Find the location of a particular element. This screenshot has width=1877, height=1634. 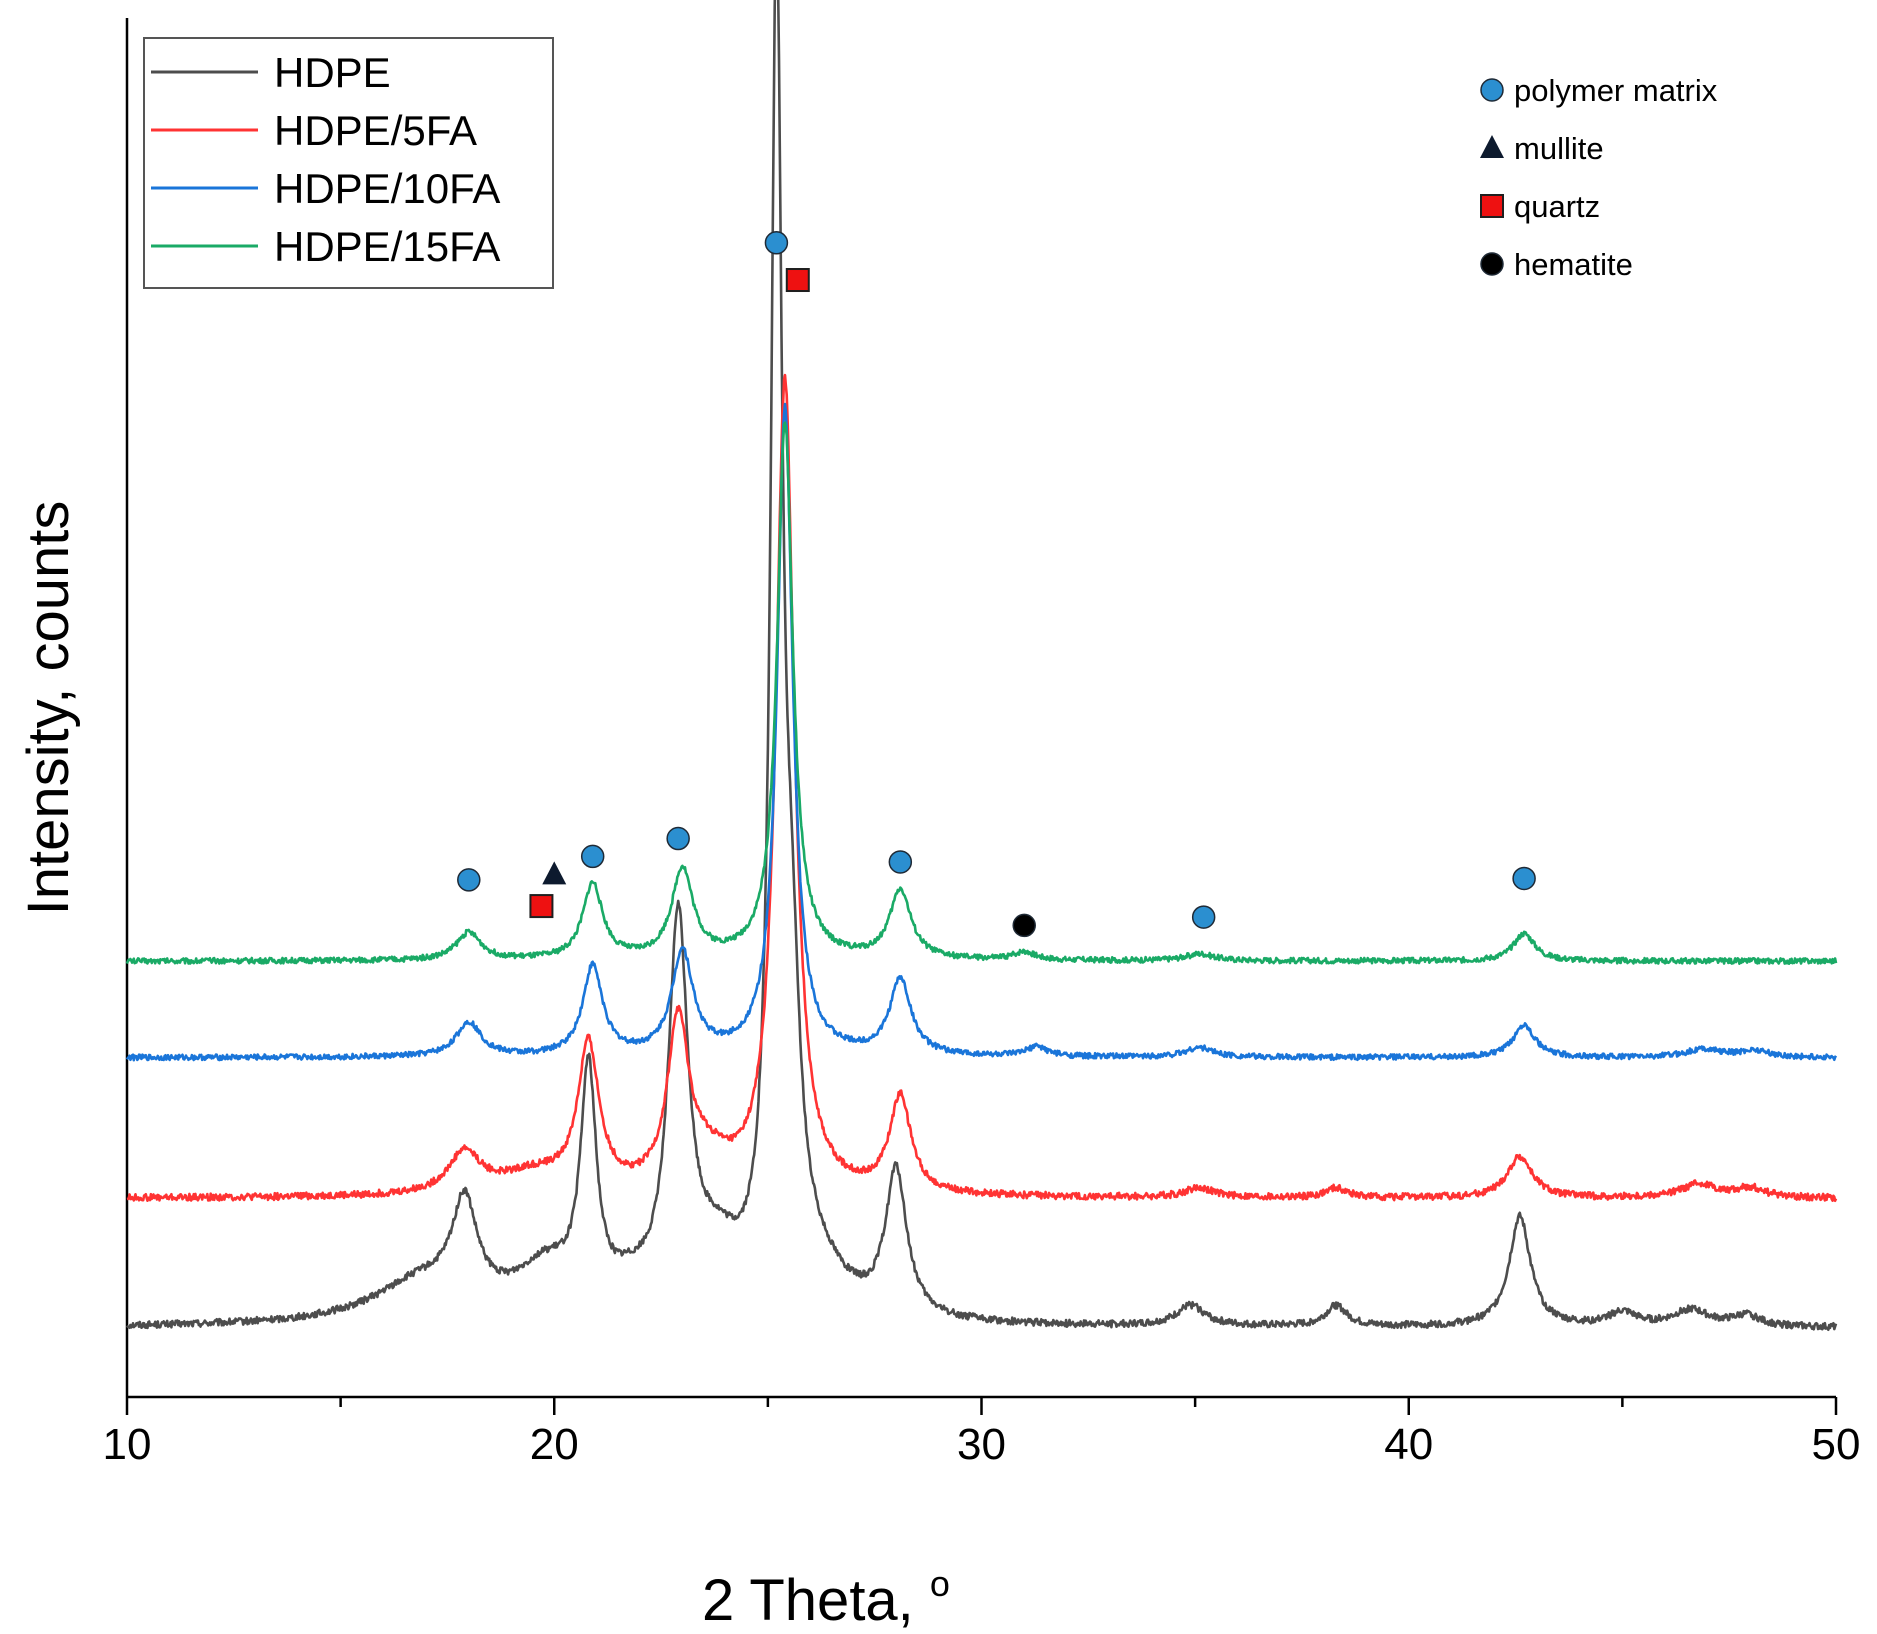

x-tick-label-10: 10 is located at coordinates (127, 1444).